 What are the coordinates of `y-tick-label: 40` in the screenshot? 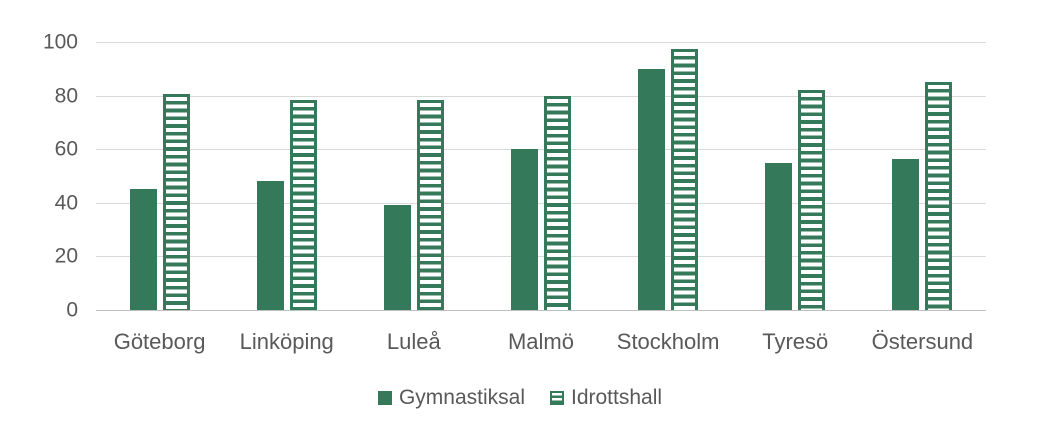 It's located at (66, 203).